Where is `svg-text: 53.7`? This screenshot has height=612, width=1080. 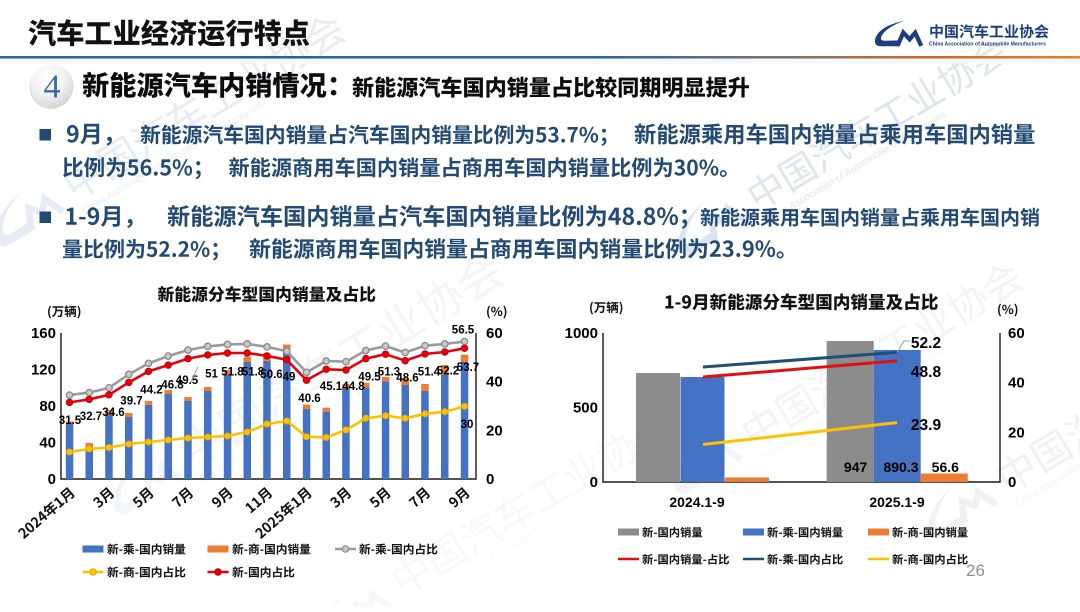 svg-text: 53.7 is located at coordinates (468, 368).